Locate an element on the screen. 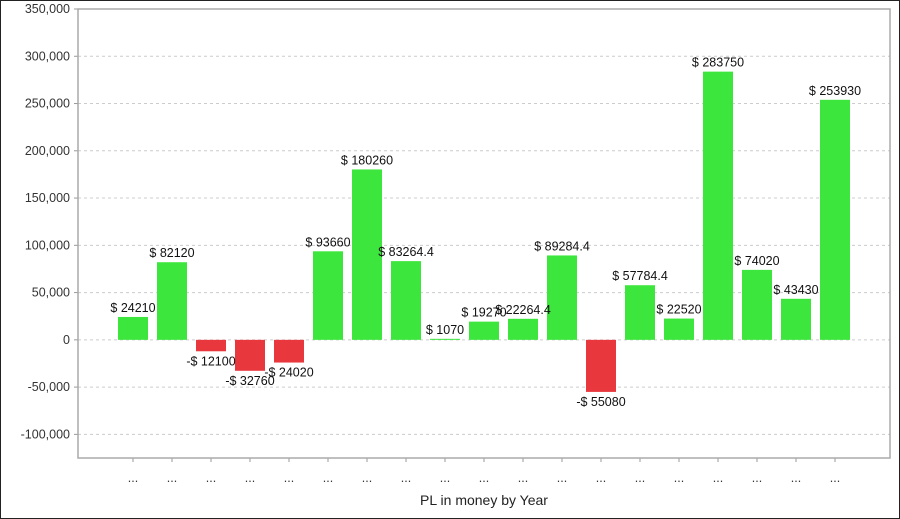 This screenshot has height=519, width=900. y-tick-label: 100,000 is located at coordinates (47, 245).